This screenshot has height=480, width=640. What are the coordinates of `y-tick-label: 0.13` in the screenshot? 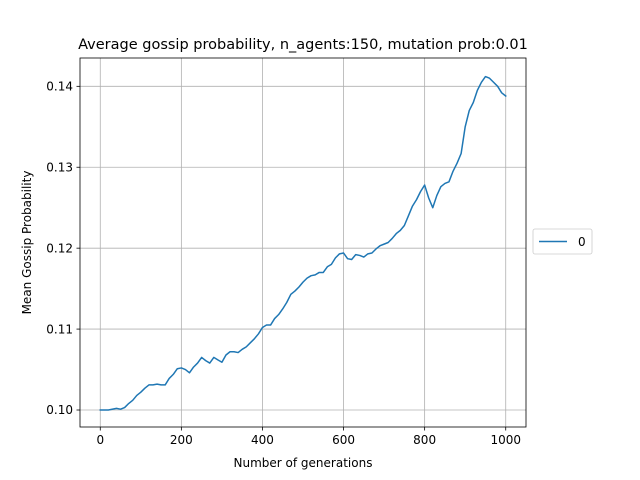 It's located at (59, 167).